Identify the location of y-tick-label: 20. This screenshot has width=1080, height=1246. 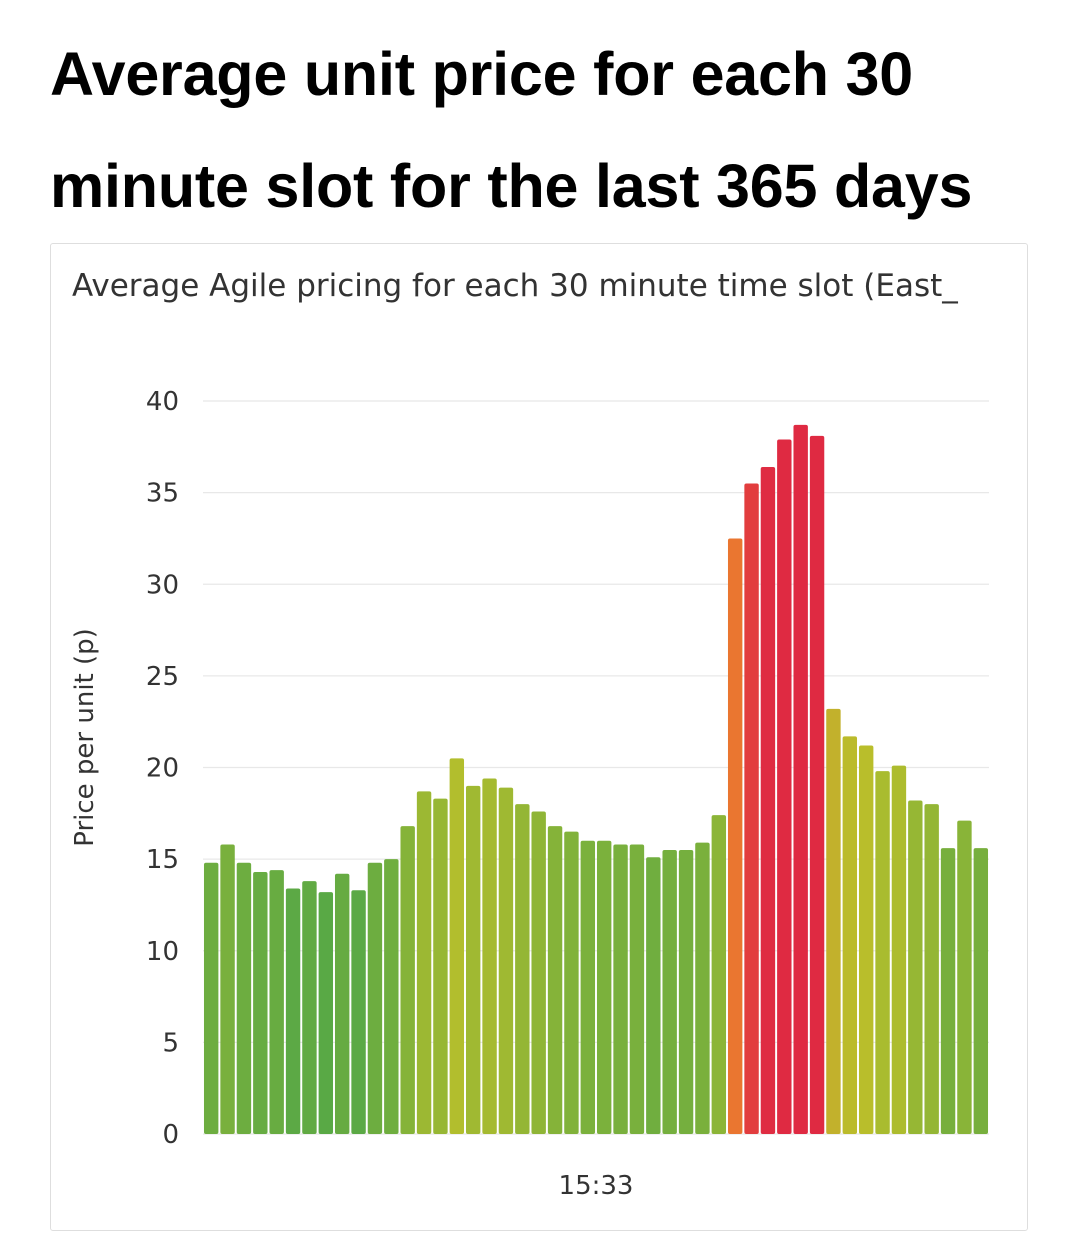
(162, 769).